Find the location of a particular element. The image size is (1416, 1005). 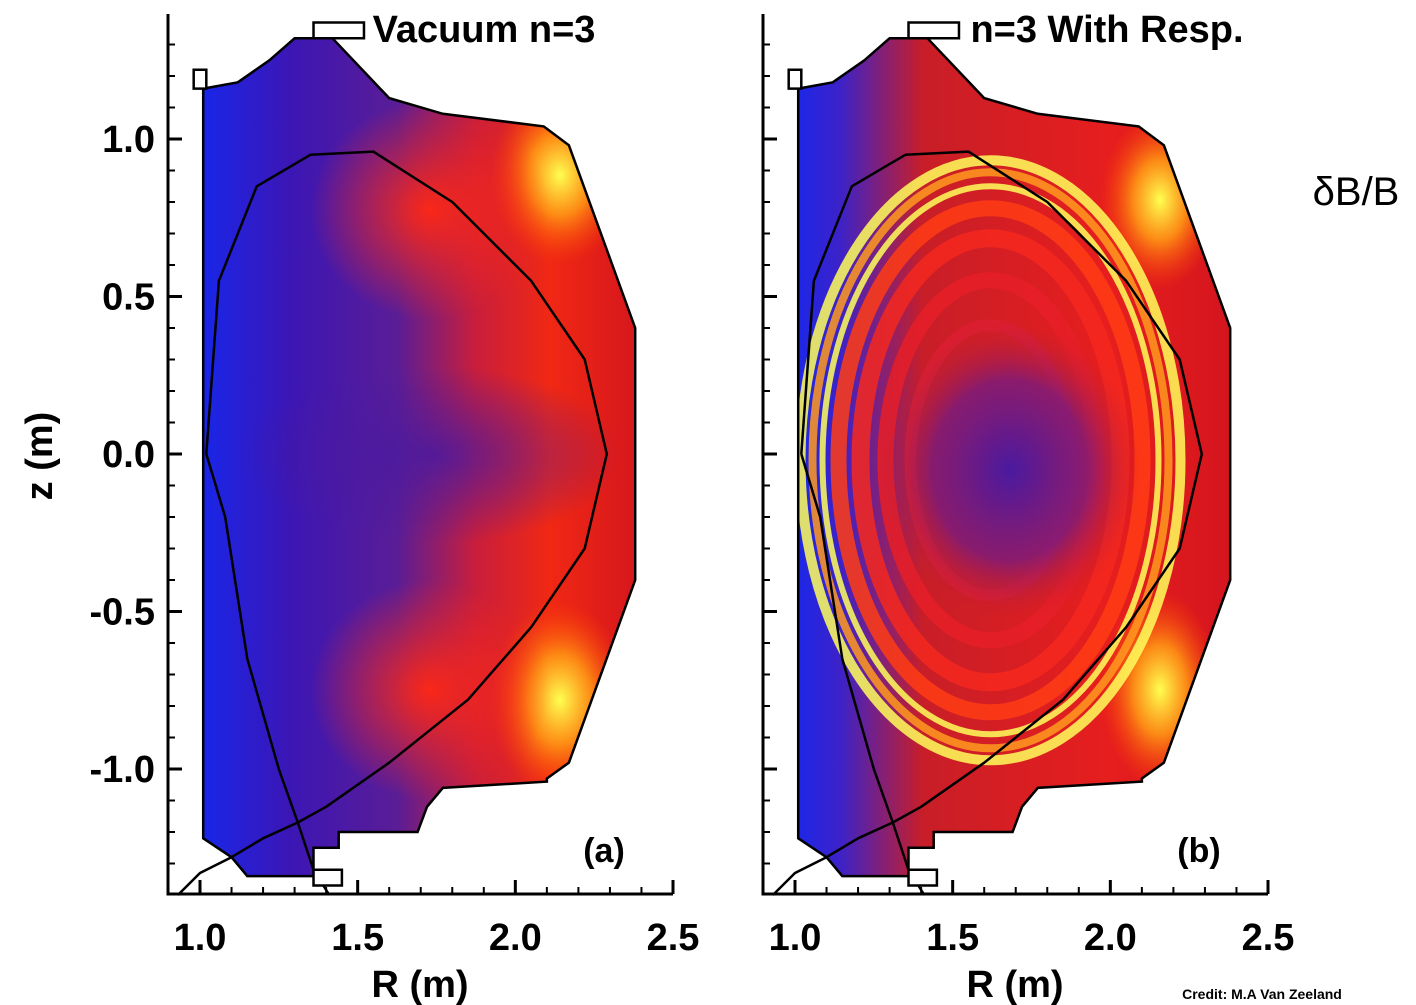

y-tick-label: -1.0 is located at coordinates (122, 770).